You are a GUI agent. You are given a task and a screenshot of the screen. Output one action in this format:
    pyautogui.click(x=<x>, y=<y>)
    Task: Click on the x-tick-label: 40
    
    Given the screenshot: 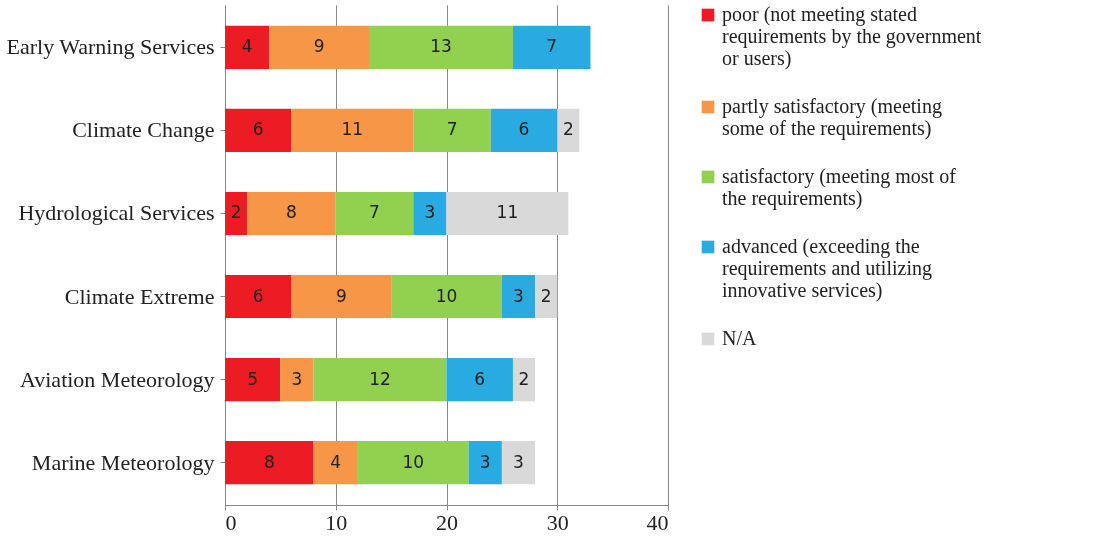 What is the action you would take?
    pyautogui.click(x=657, y=522)
    